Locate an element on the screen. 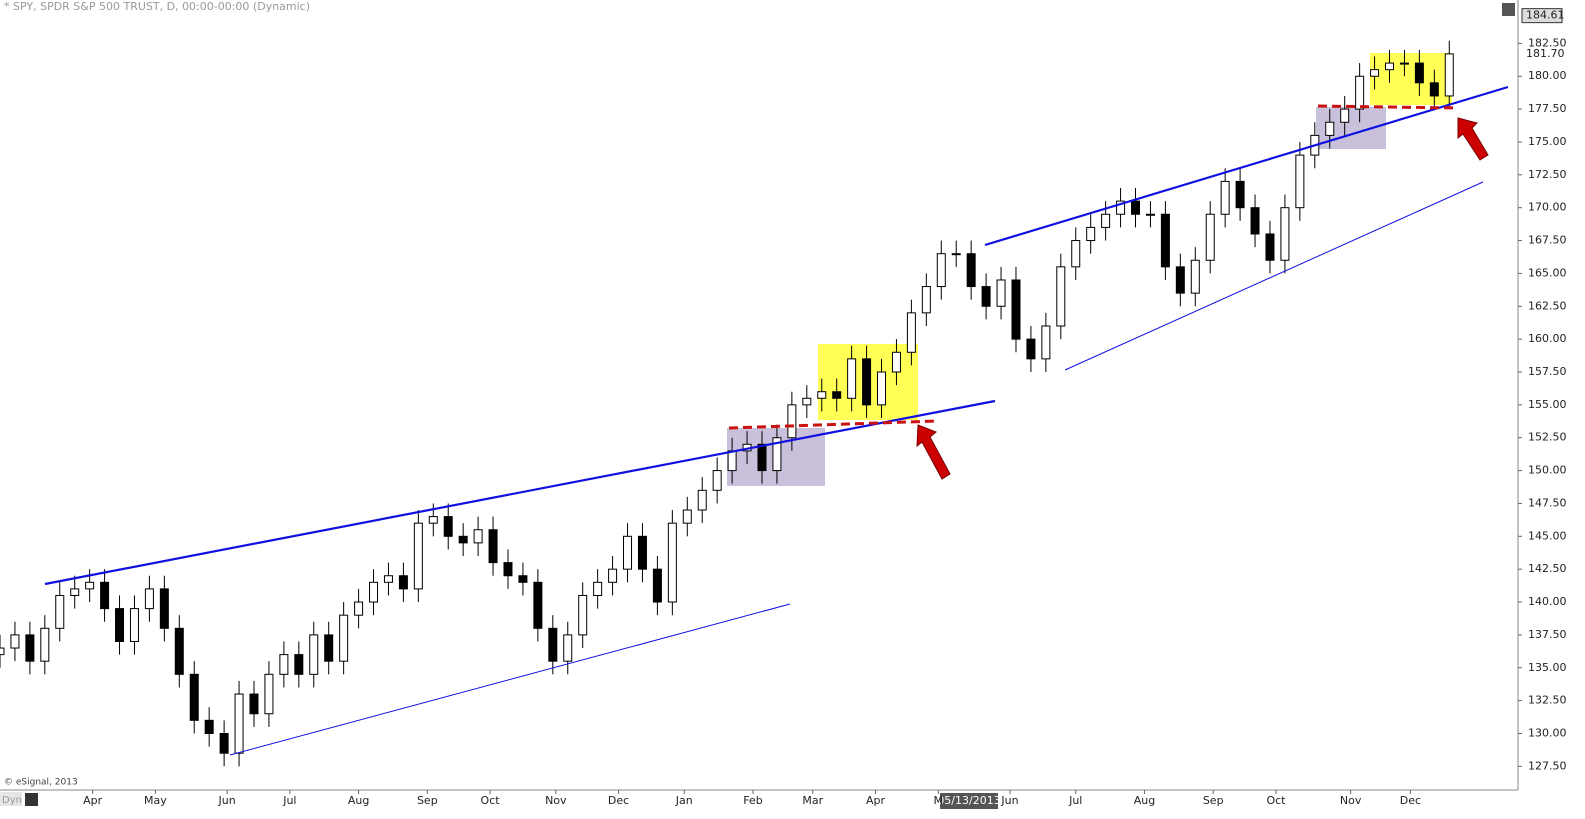  y-tick-label: 152.50 is located at coordinates (1547, 437).